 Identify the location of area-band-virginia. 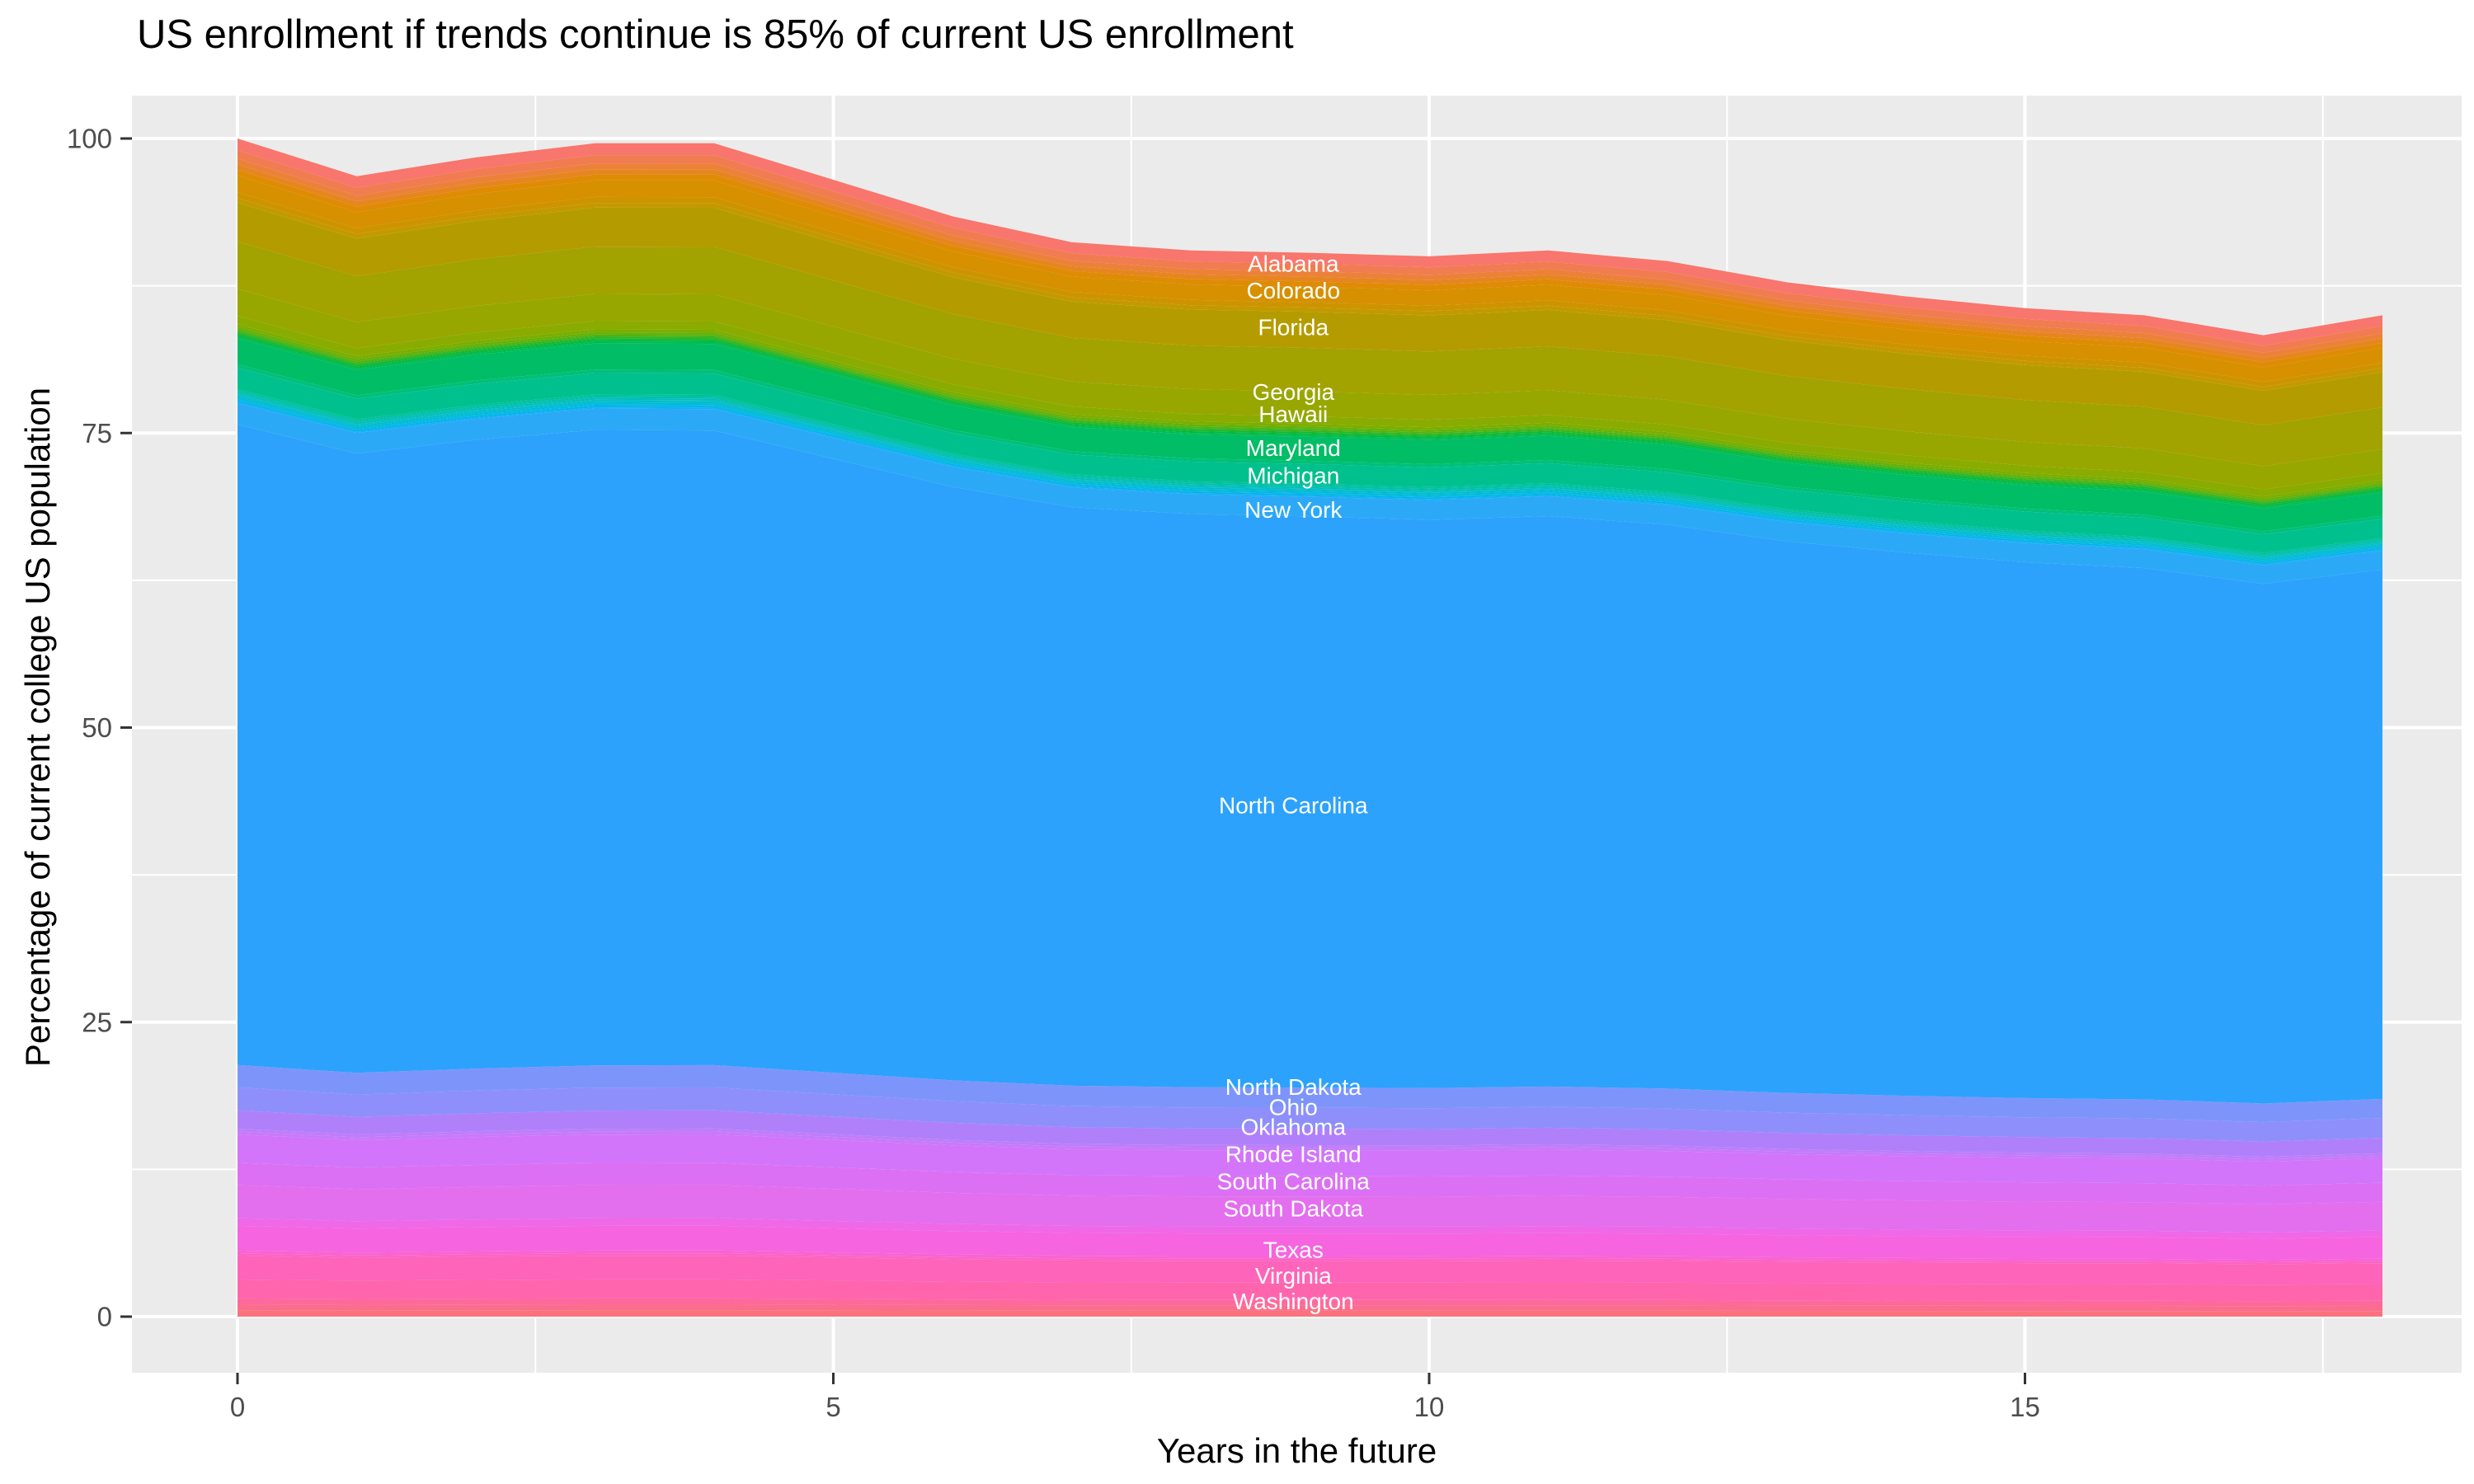
(1310, 1270).